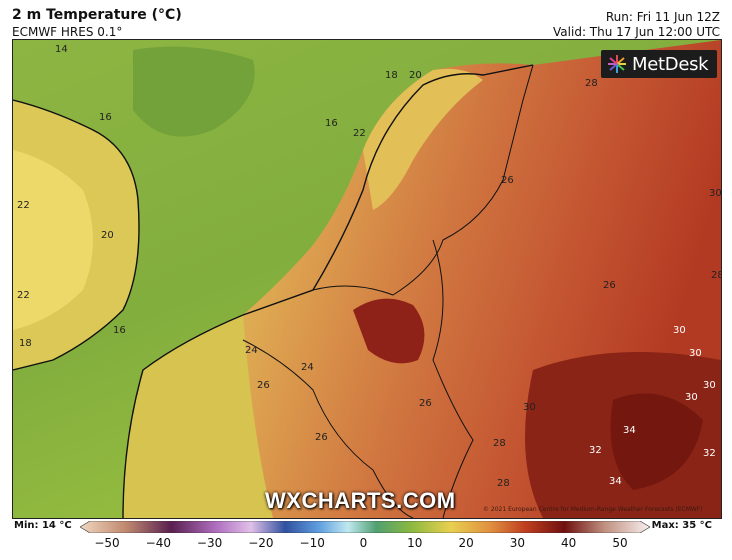  What do you see at coordinates (670, 64) in the screenshot?
I see `logo-text: MetDesk` at bounding box center [670, 64].